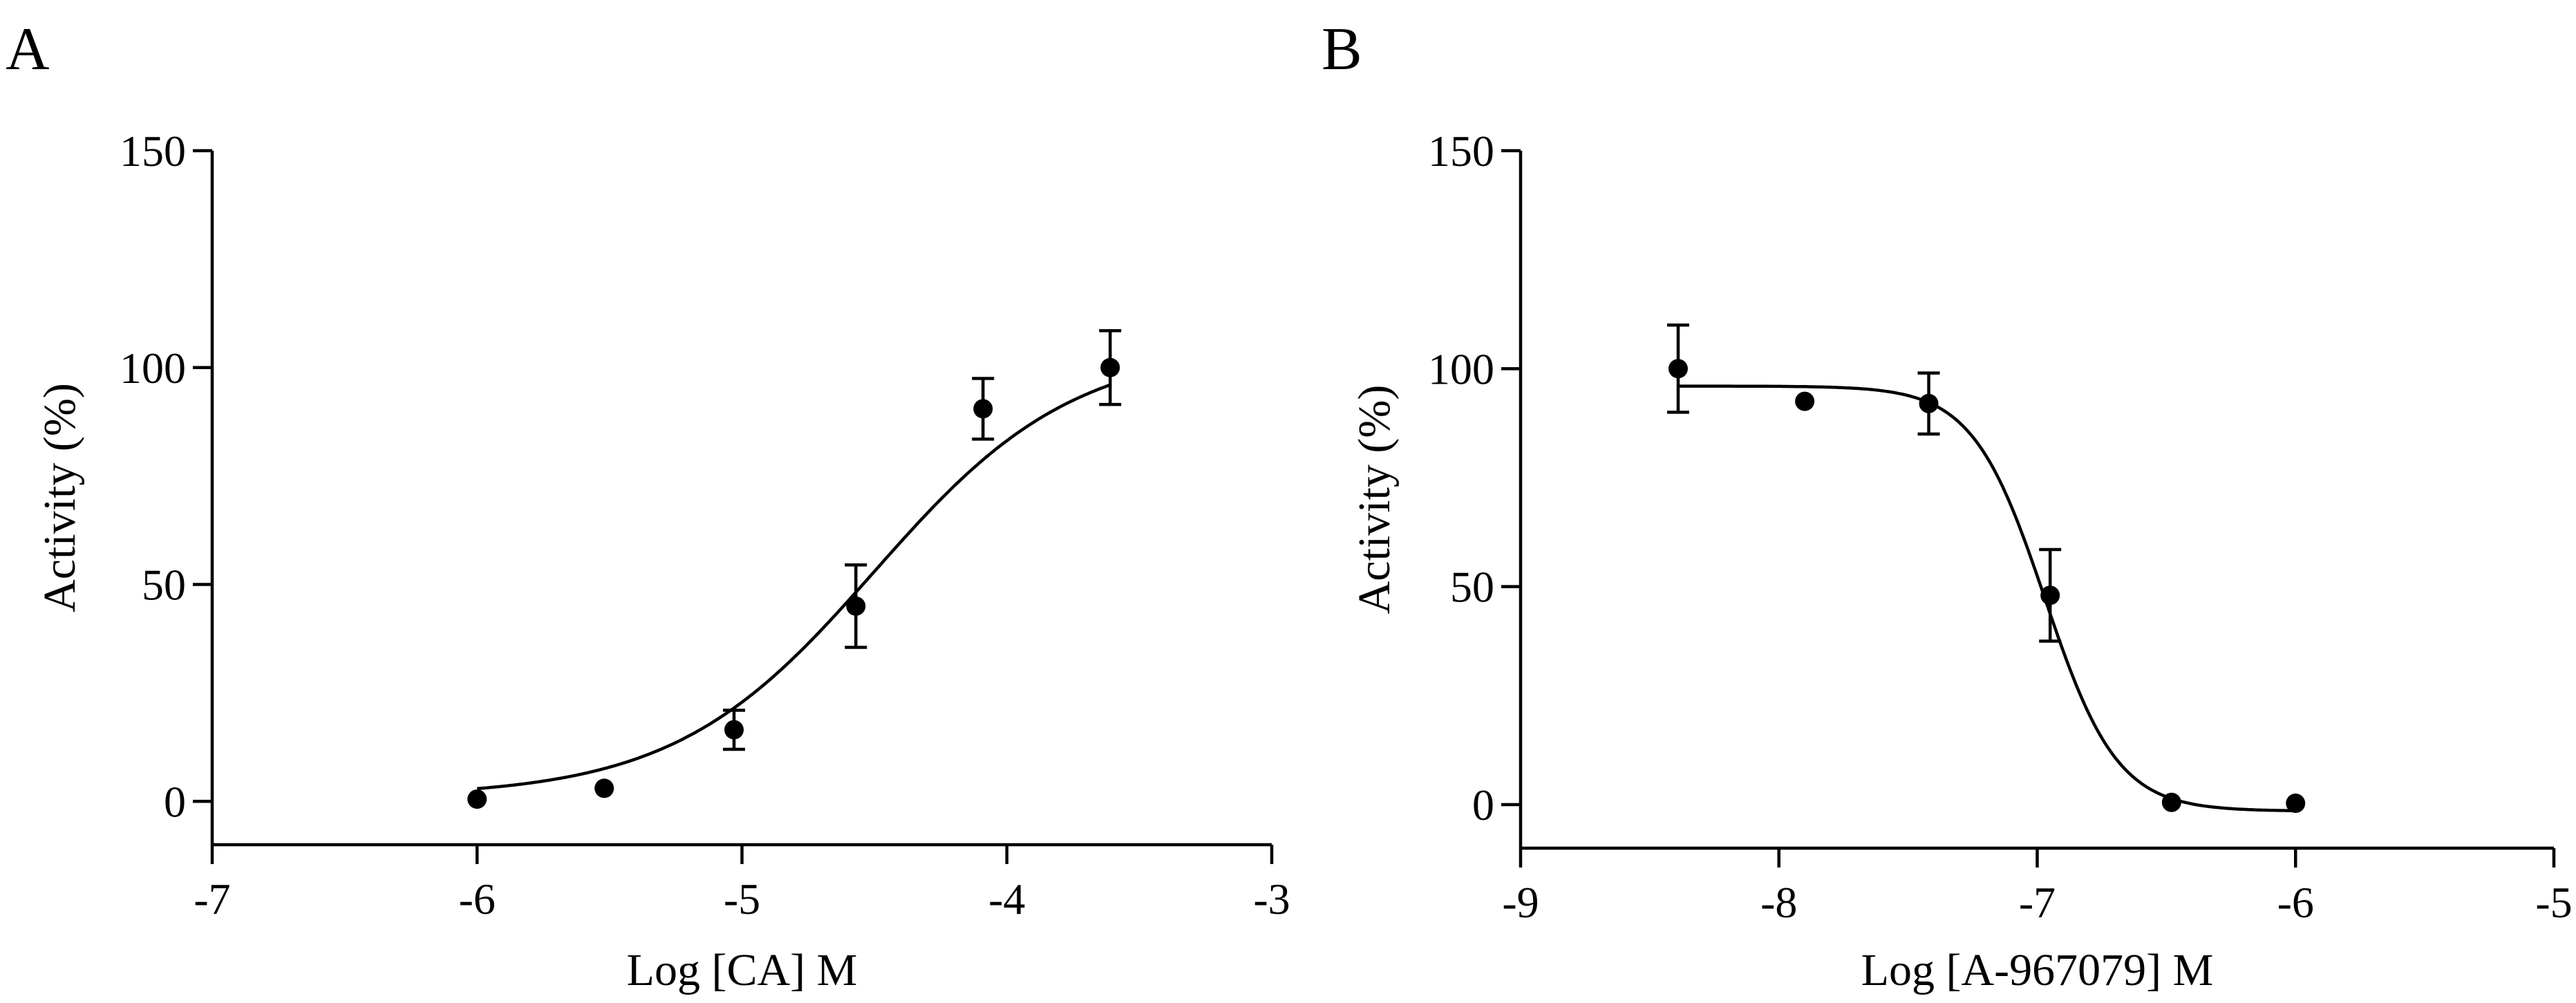 The image size is (2576, 1003). I want to click on panel-b-y-tick-label: 0, so click(1483, 805).